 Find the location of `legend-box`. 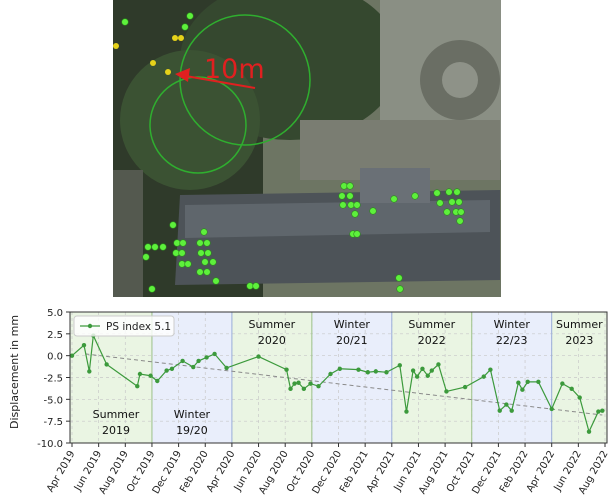

legend-box is located at coordinates (124, 326).